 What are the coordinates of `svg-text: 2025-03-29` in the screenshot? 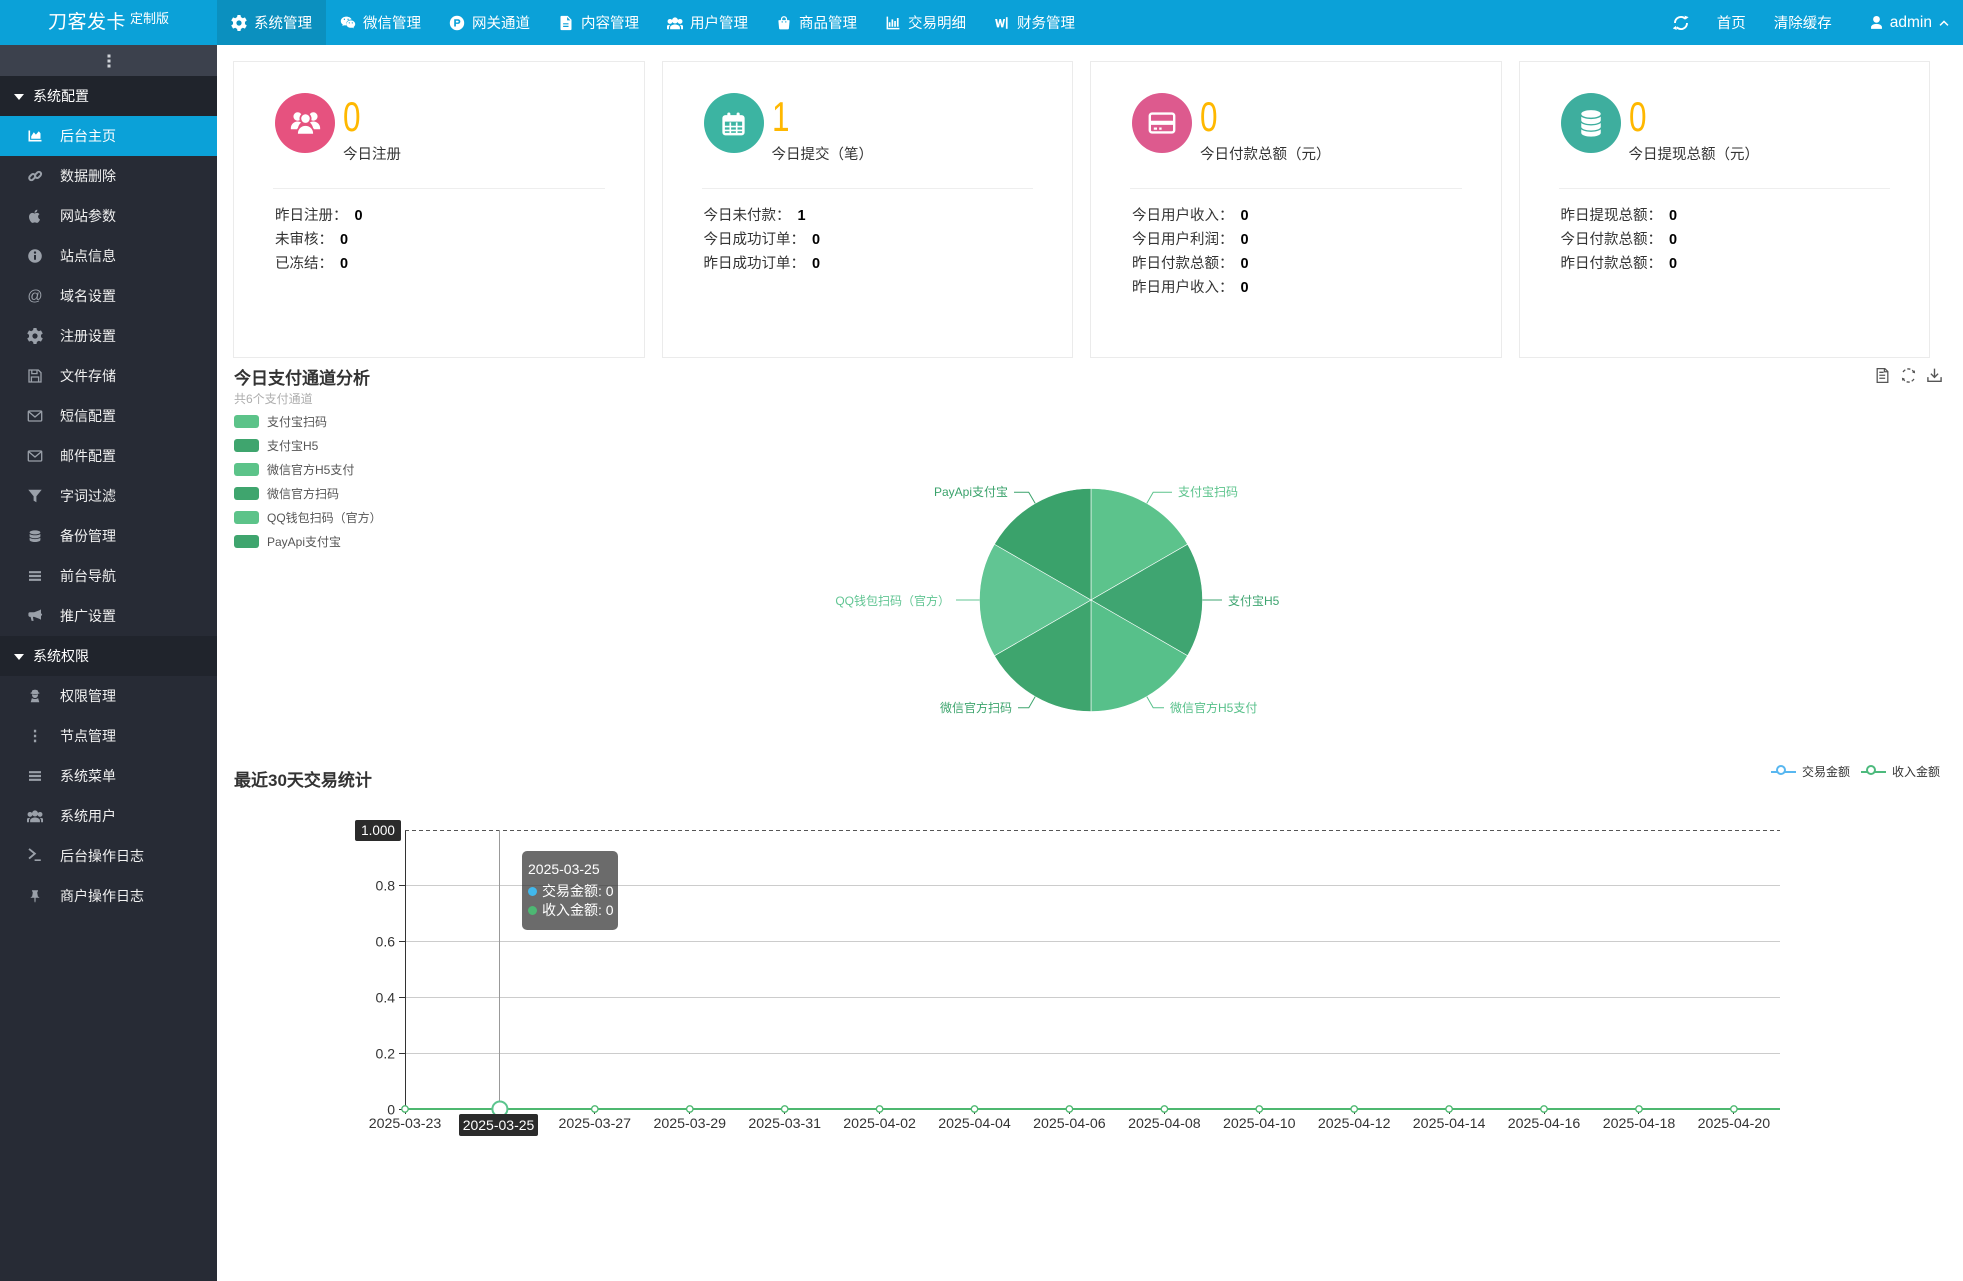 It's located at (690, 1124).